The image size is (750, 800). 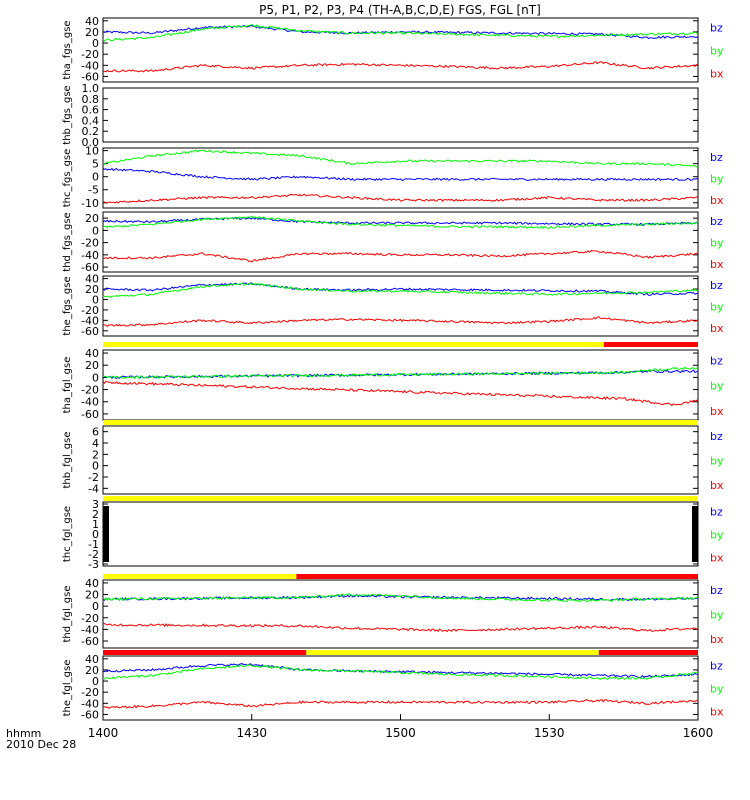 I want to click on date-label: 2010 Dec 28, so click(x=41, y=744).